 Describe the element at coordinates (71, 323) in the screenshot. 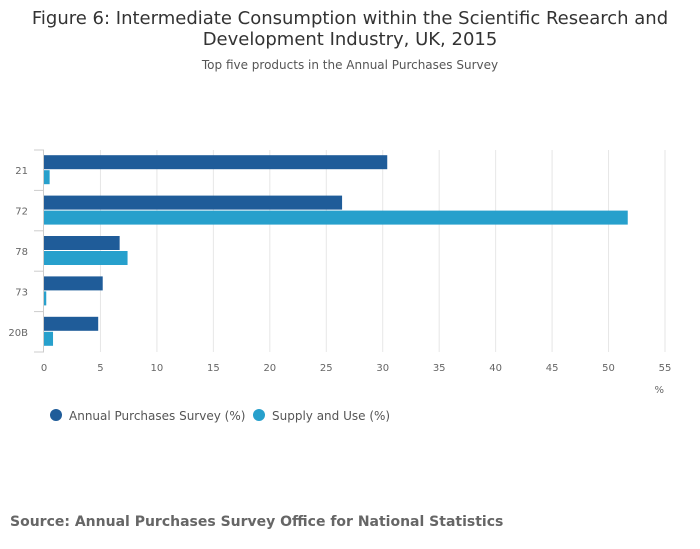

I see `bar-aps-20B` at that location.